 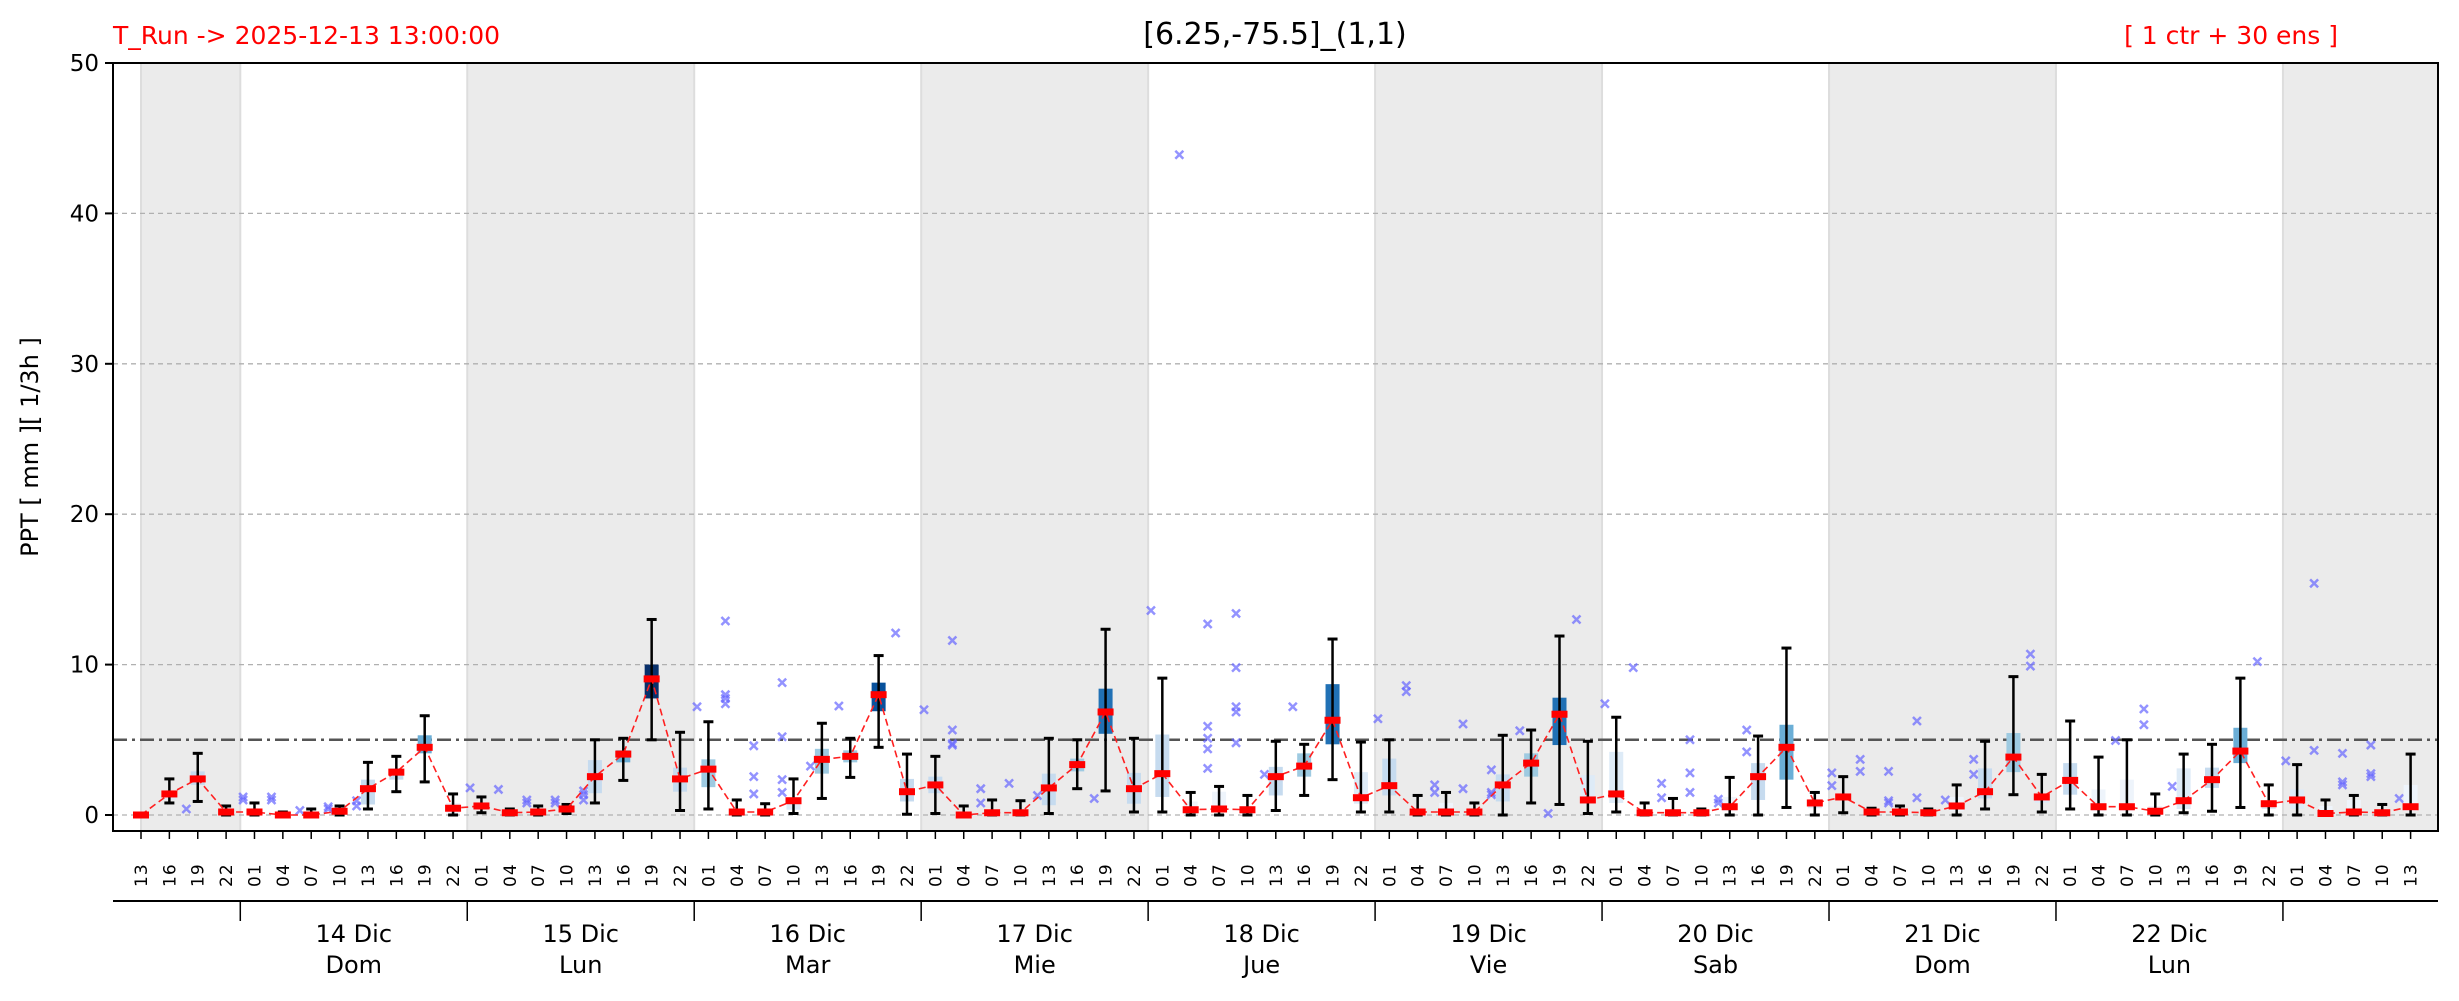 What do you see at coordinates (30, 447) in the screenshot?
I see `y-axis-label: PPT [ mm ][ 1/3h ]` at bounding box center [30, 447].